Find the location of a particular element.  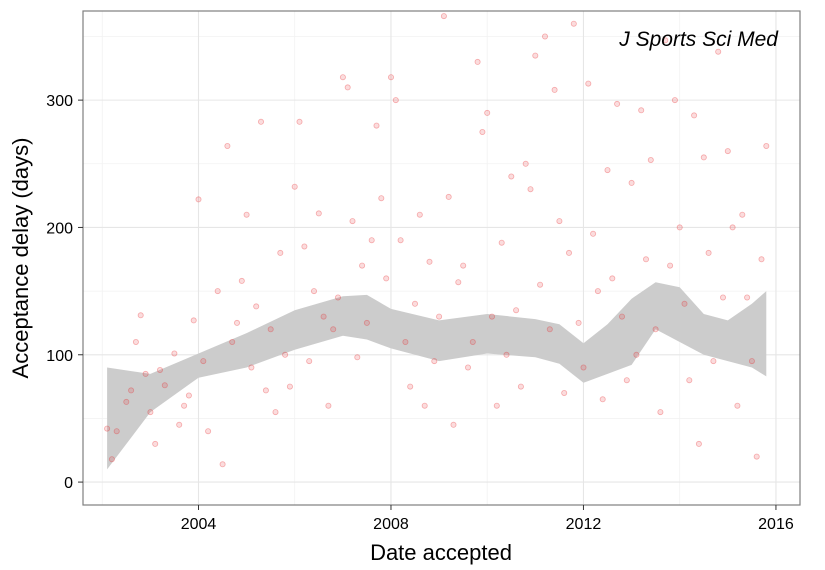

x-tick-label: 2004 is located at coordinates (199, 524).